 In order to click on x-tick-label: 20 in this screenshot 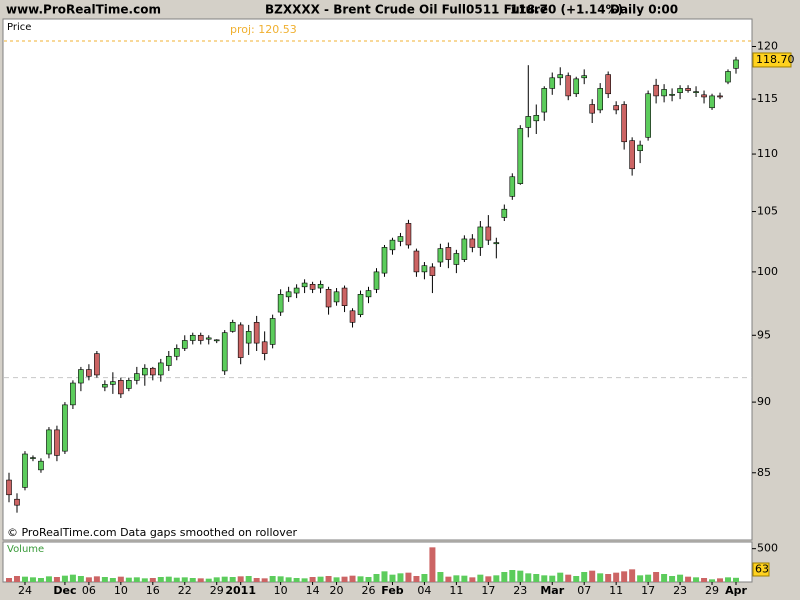, I will do `click(337, 590)`.